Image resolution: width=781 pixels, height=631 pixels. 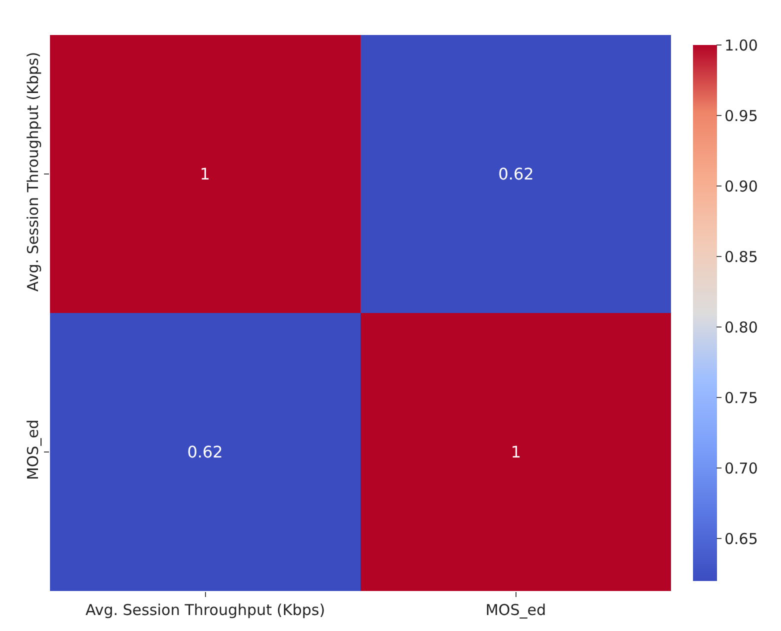 What do you see at coordinates (741, 397) in the screenshot?
I see `color-bar-label: 0.75` at bounding box center [741, 397].